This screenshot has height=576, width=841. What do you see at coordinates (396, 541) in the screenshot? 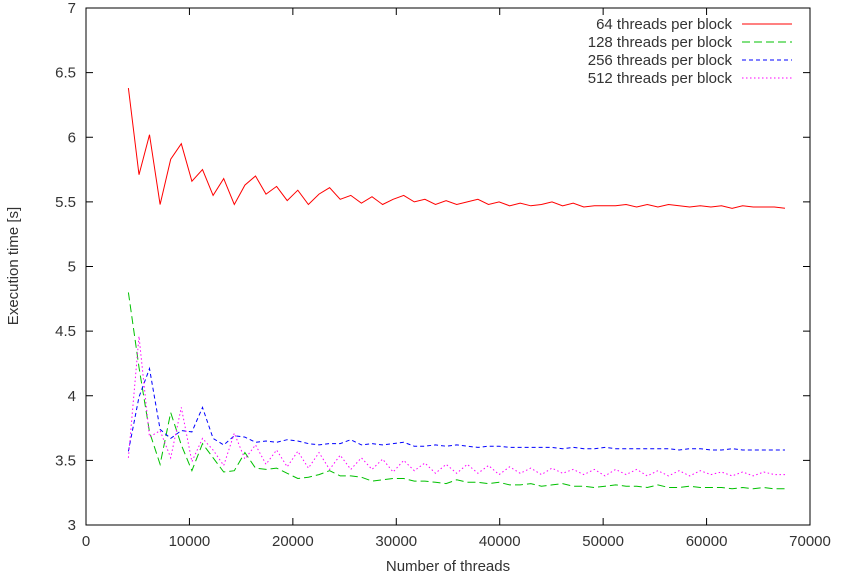
I see `x-tick-label: 30000` at bounding box center [396, 541].